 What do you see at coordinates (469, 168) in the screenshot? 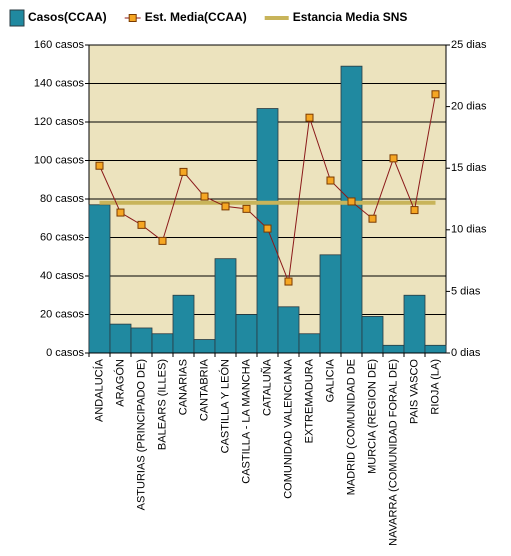
I see `y2-tick-label: 15 dias` at bounding box center [469, 168].